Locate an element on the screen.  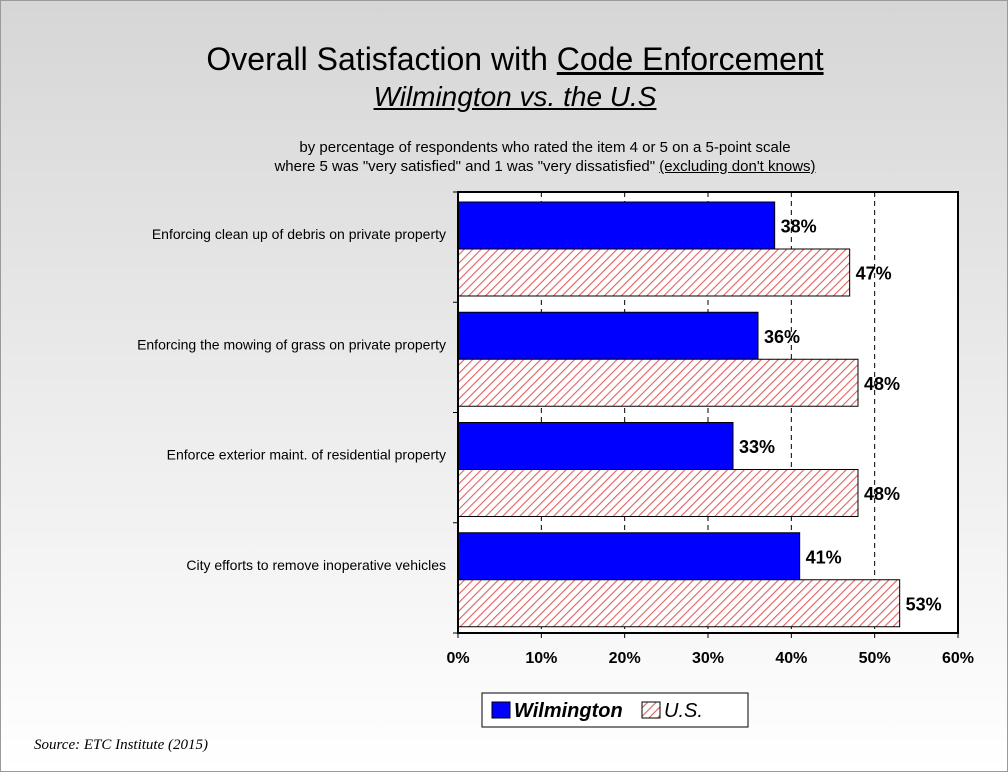
legend-swatch-us is located at coordinates (651, 710).